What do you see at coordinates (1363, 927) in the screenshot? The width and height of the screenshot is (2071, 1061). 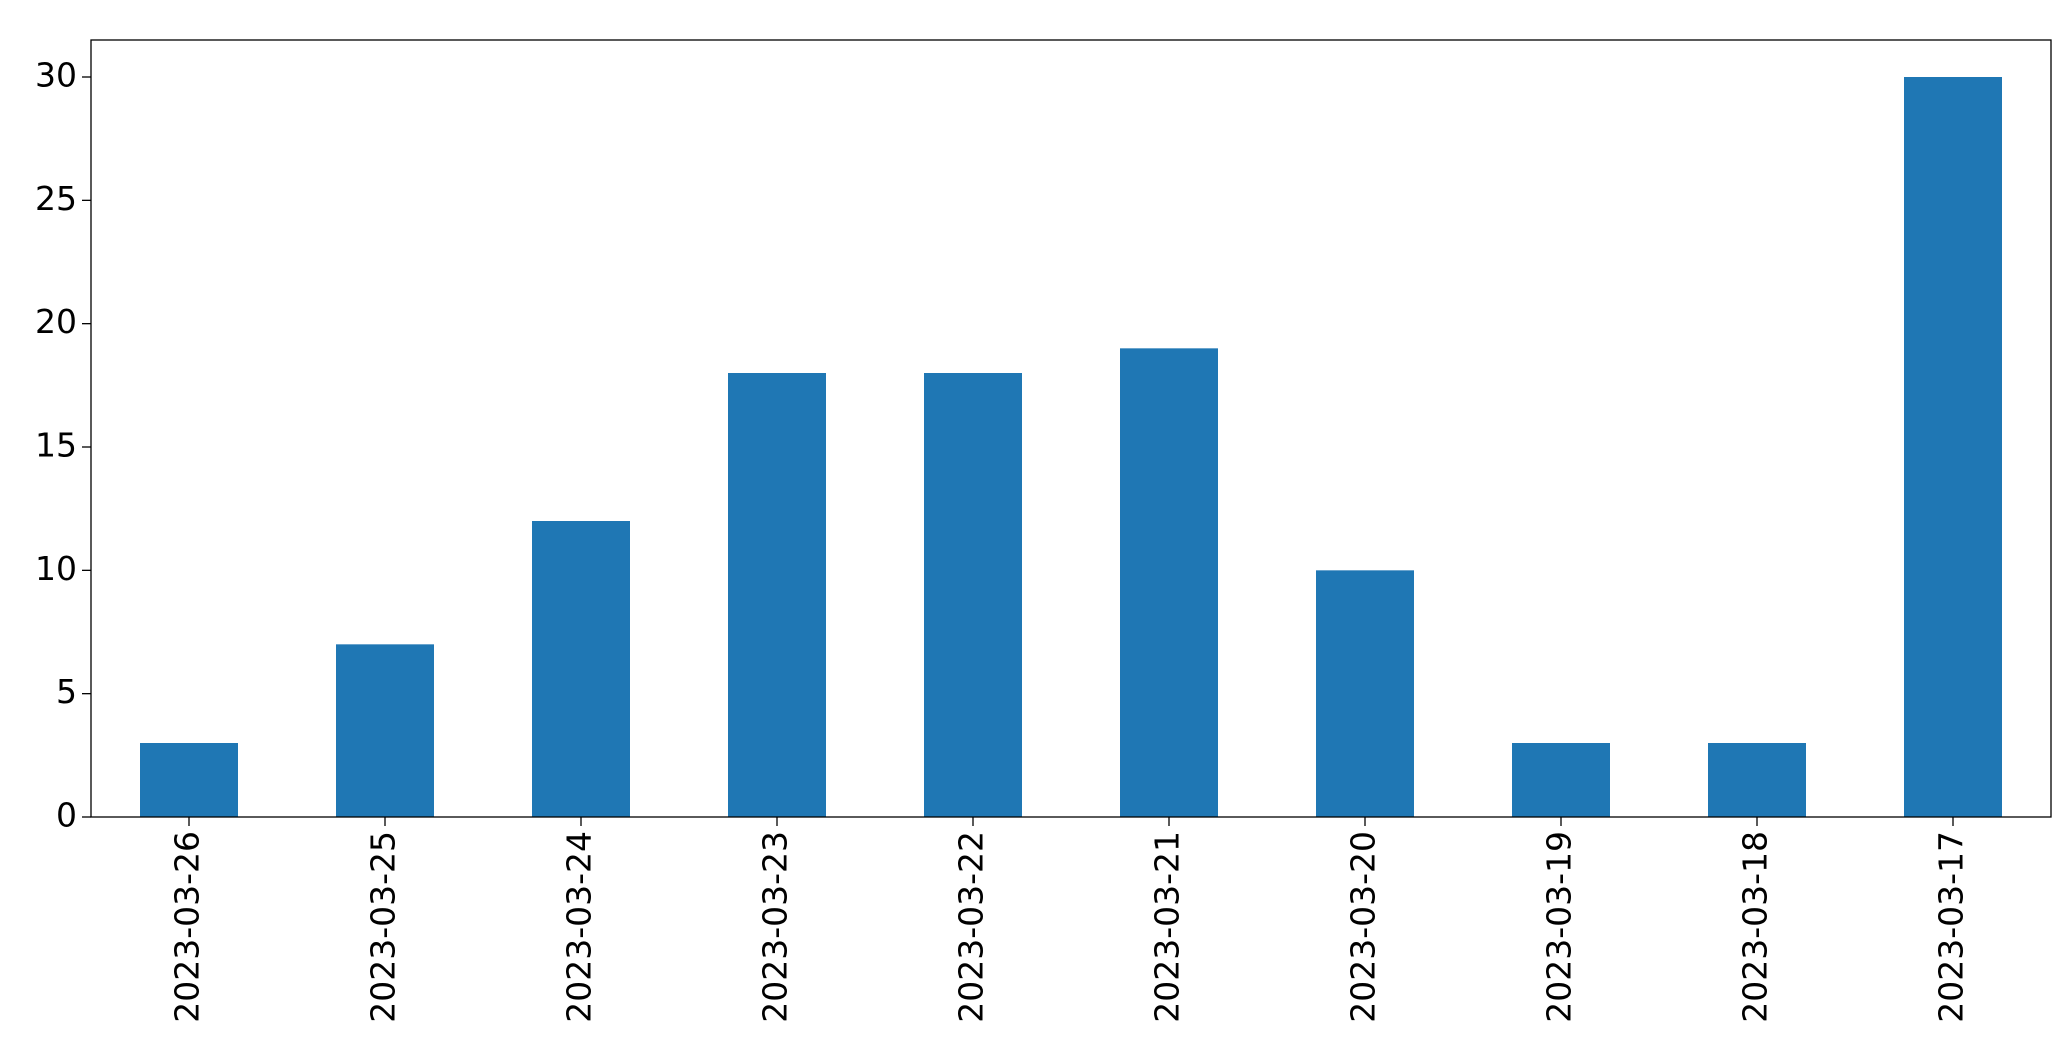 I see `x-tick-label: 2023-03-20` at bounding box center [1363, 927].